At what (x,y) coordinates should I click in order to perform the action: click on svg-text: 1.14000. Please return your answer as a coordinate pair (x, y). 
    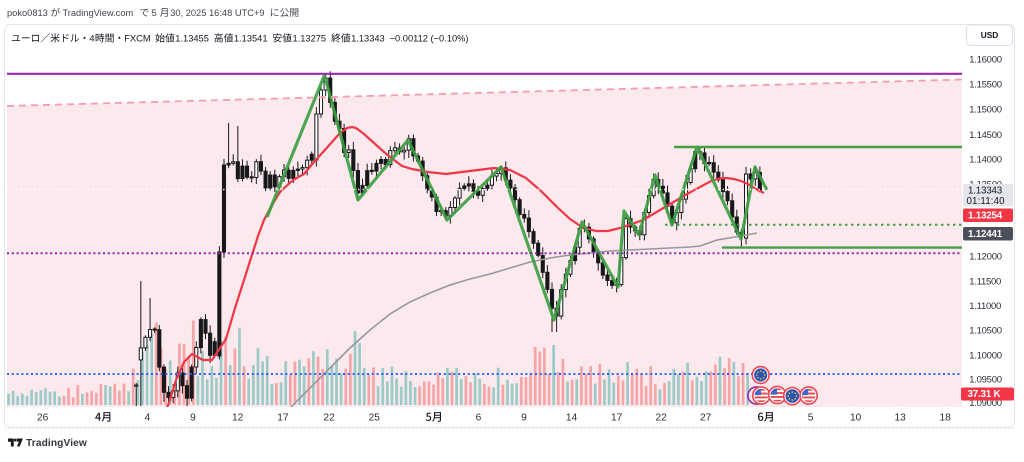
    Looking at the image, I should click on (985, 159).